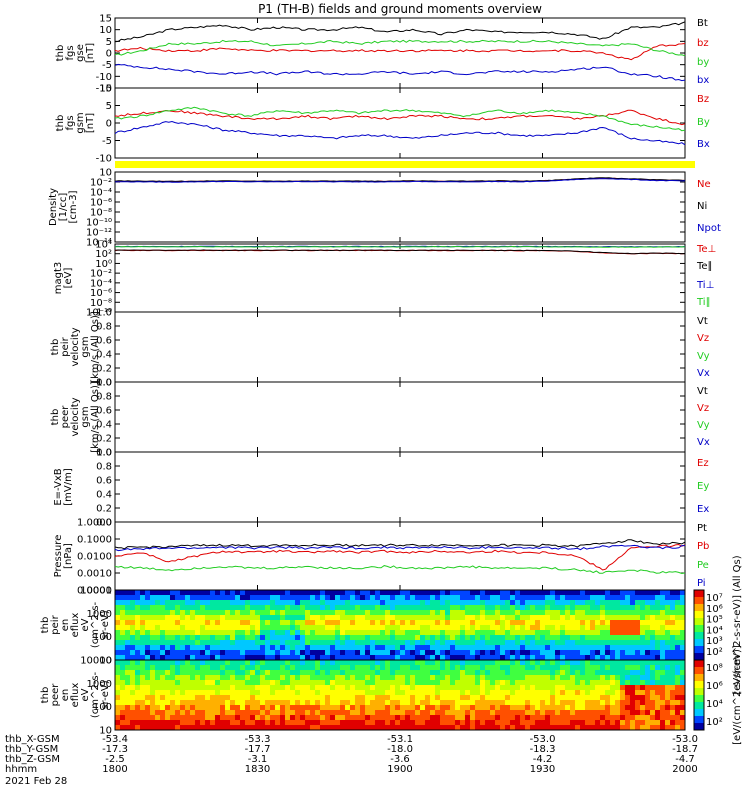 The height and width of the screenshot is (800, 750). Describe the element at coordinates (94, 557) in the screenshot. I see `y-tick-label: 0.0100` at that location.